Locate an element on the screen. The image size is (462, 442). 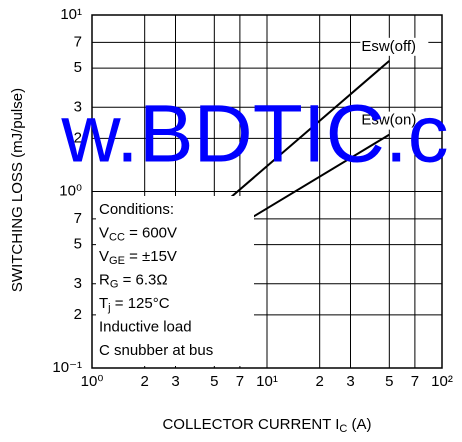
text-part: Inductive load is located at coordinates (145, 326).